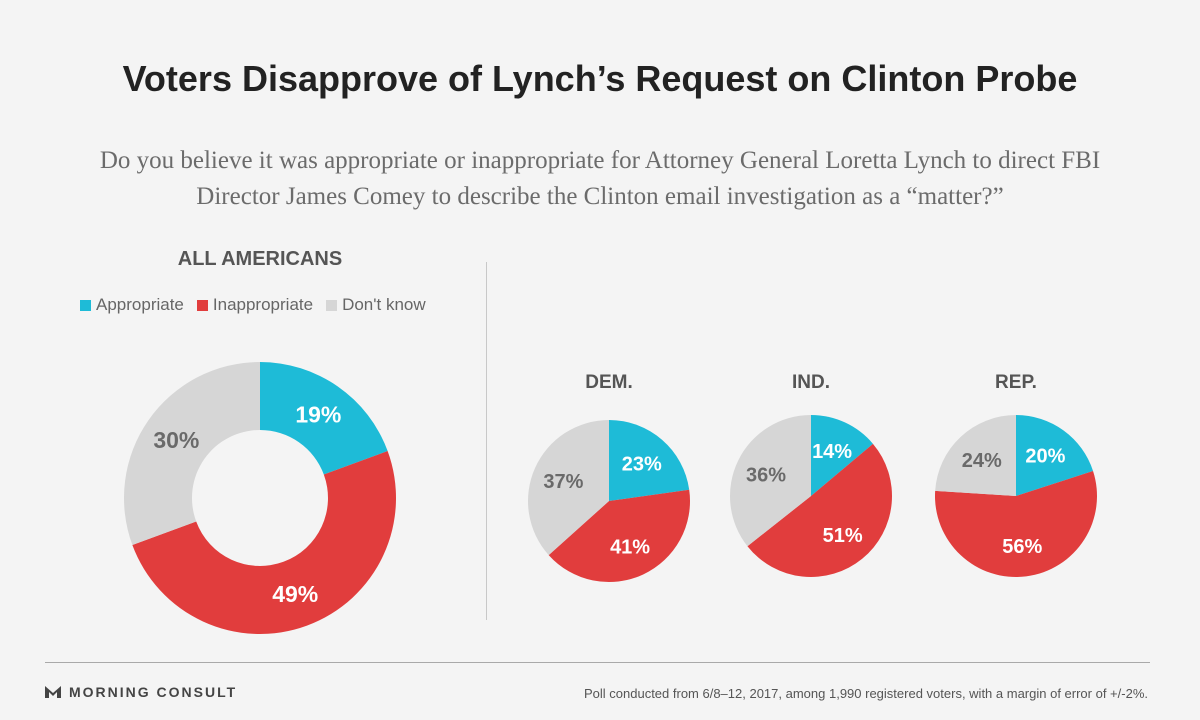  What do you see at coordinates (260, 259) in the screenshot?
I see `all-americans-heading: ALL AMERICANS` at bounding box center [260, 259].